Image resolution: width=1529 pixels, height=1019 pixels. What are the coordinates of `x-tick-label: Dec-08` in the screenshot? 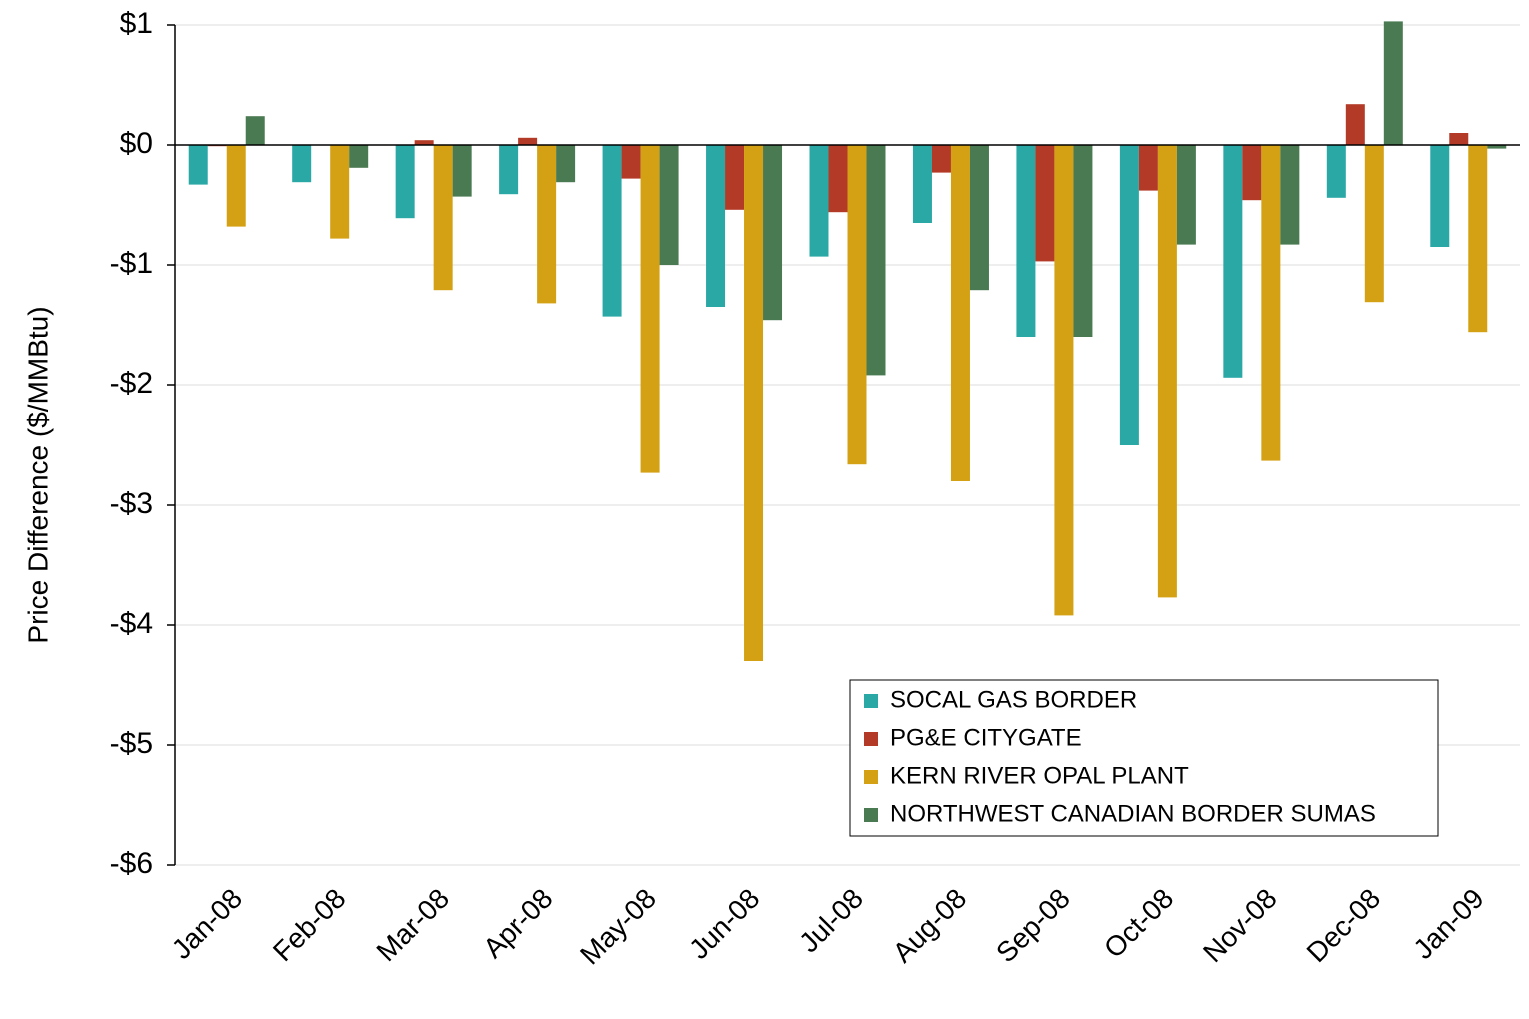 It's located at (1344, 926).